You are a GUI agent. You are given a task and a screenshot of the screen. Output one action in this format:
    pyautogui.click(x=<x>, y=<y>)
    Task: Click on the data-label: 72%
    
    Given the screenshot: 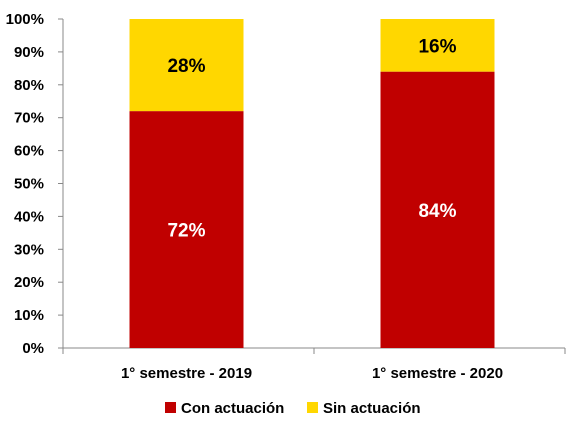 What is the action you would take?
    pyautogui.click(x=186, y=231)
    